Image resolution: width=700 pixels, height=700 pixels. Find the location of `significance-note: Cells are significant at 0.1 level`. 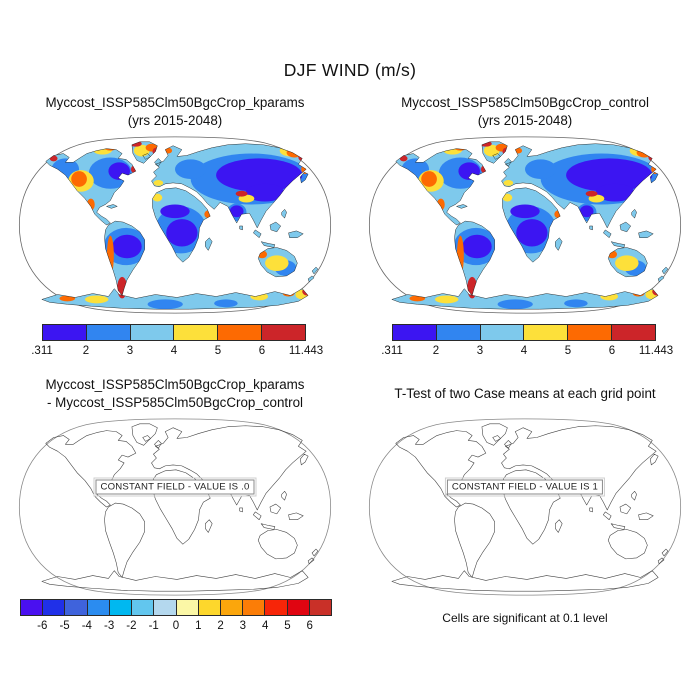

significance-note: Cells are significant at 0.1 level is located at coordinates (525, 618).